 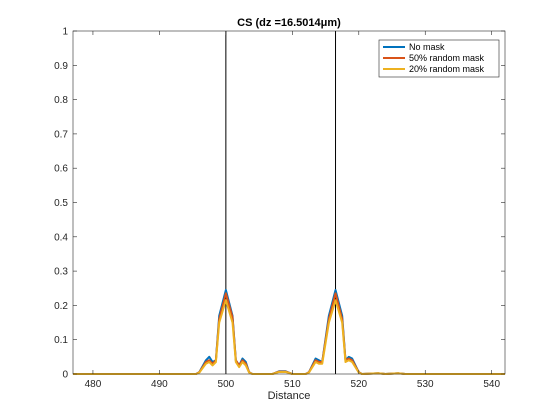 I want to click on y-tick-label: 0.3, so click(x=61, y=272).